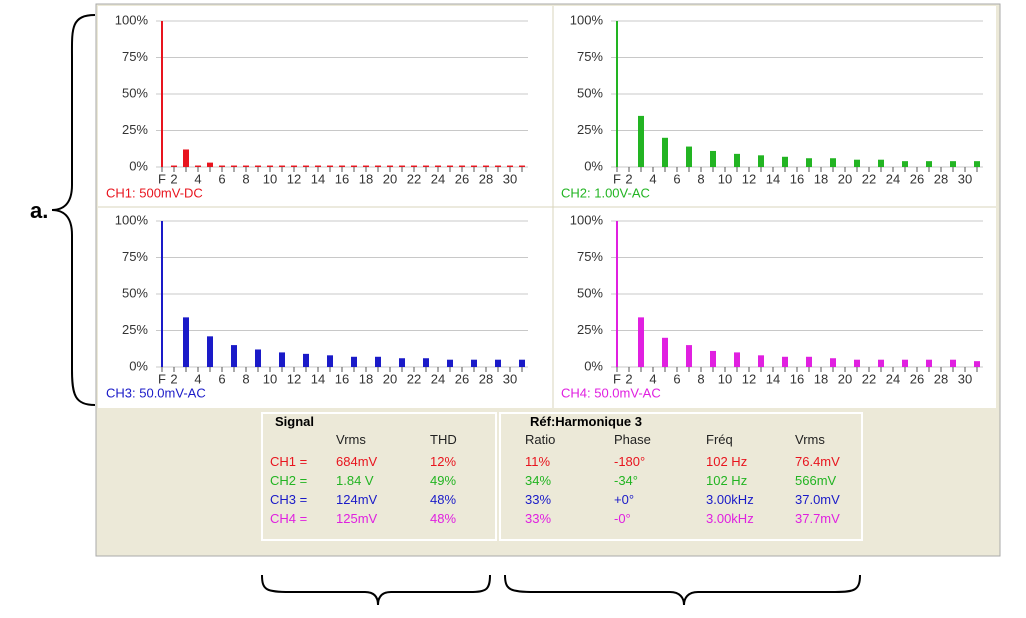  Describe the element at coordinates (390, 178) in the screenshot. I see `x-tick-label: 20` at that location.